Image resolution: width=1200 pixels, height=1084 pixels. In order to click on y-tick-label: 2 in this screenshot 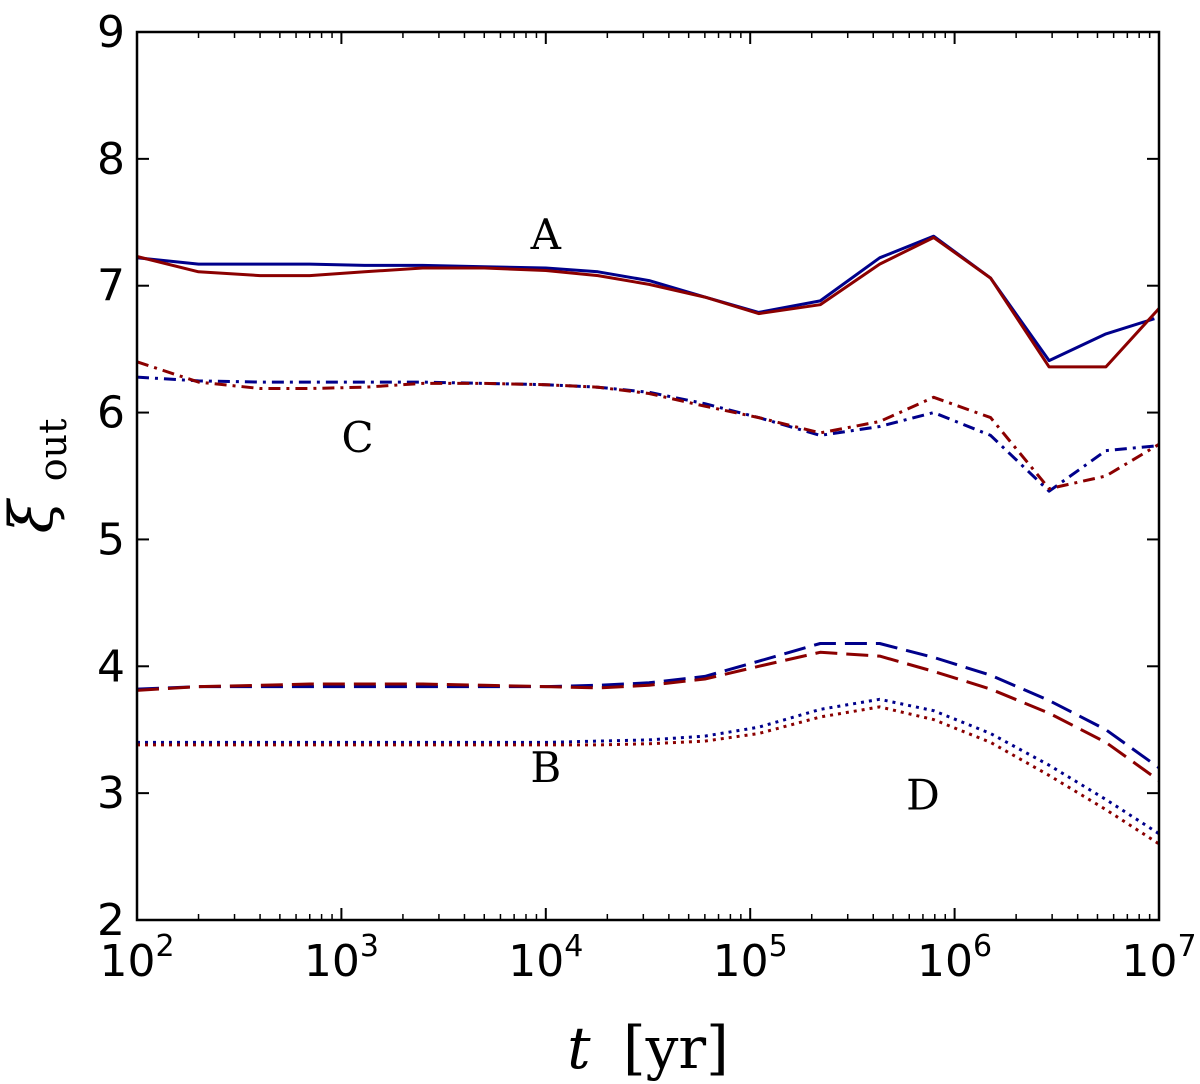, I will do `click(111, 920)`.